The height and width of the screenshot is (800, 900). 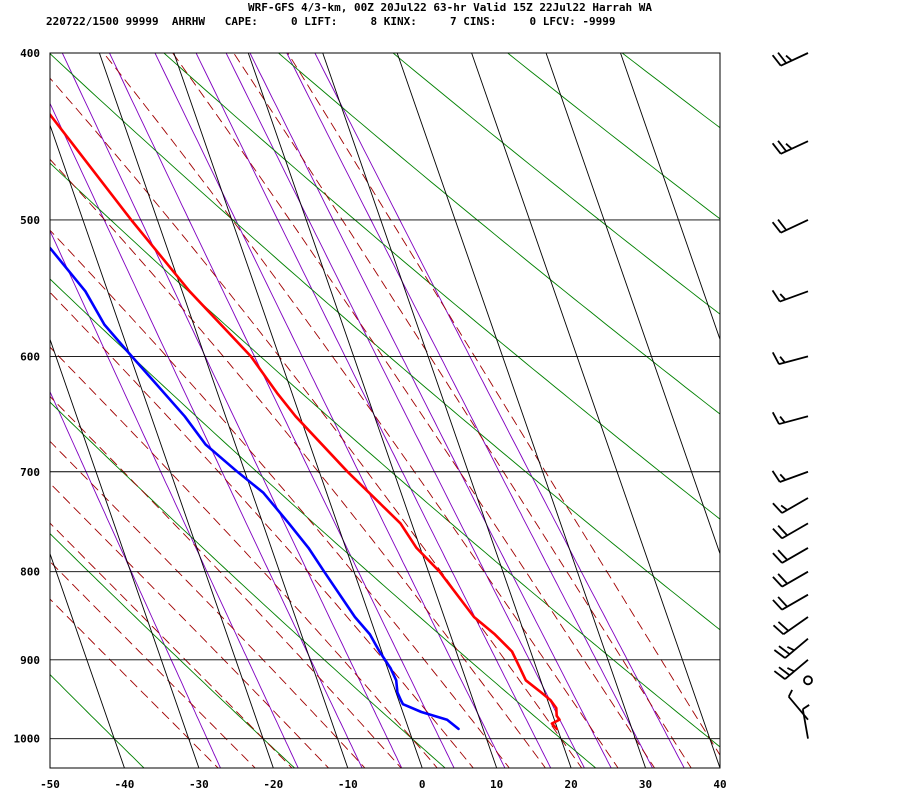 What do you see at coordinates (273, 784) in the screenshot?
I see `temperature-tick-label: -20` at bounding box center [273, 784].